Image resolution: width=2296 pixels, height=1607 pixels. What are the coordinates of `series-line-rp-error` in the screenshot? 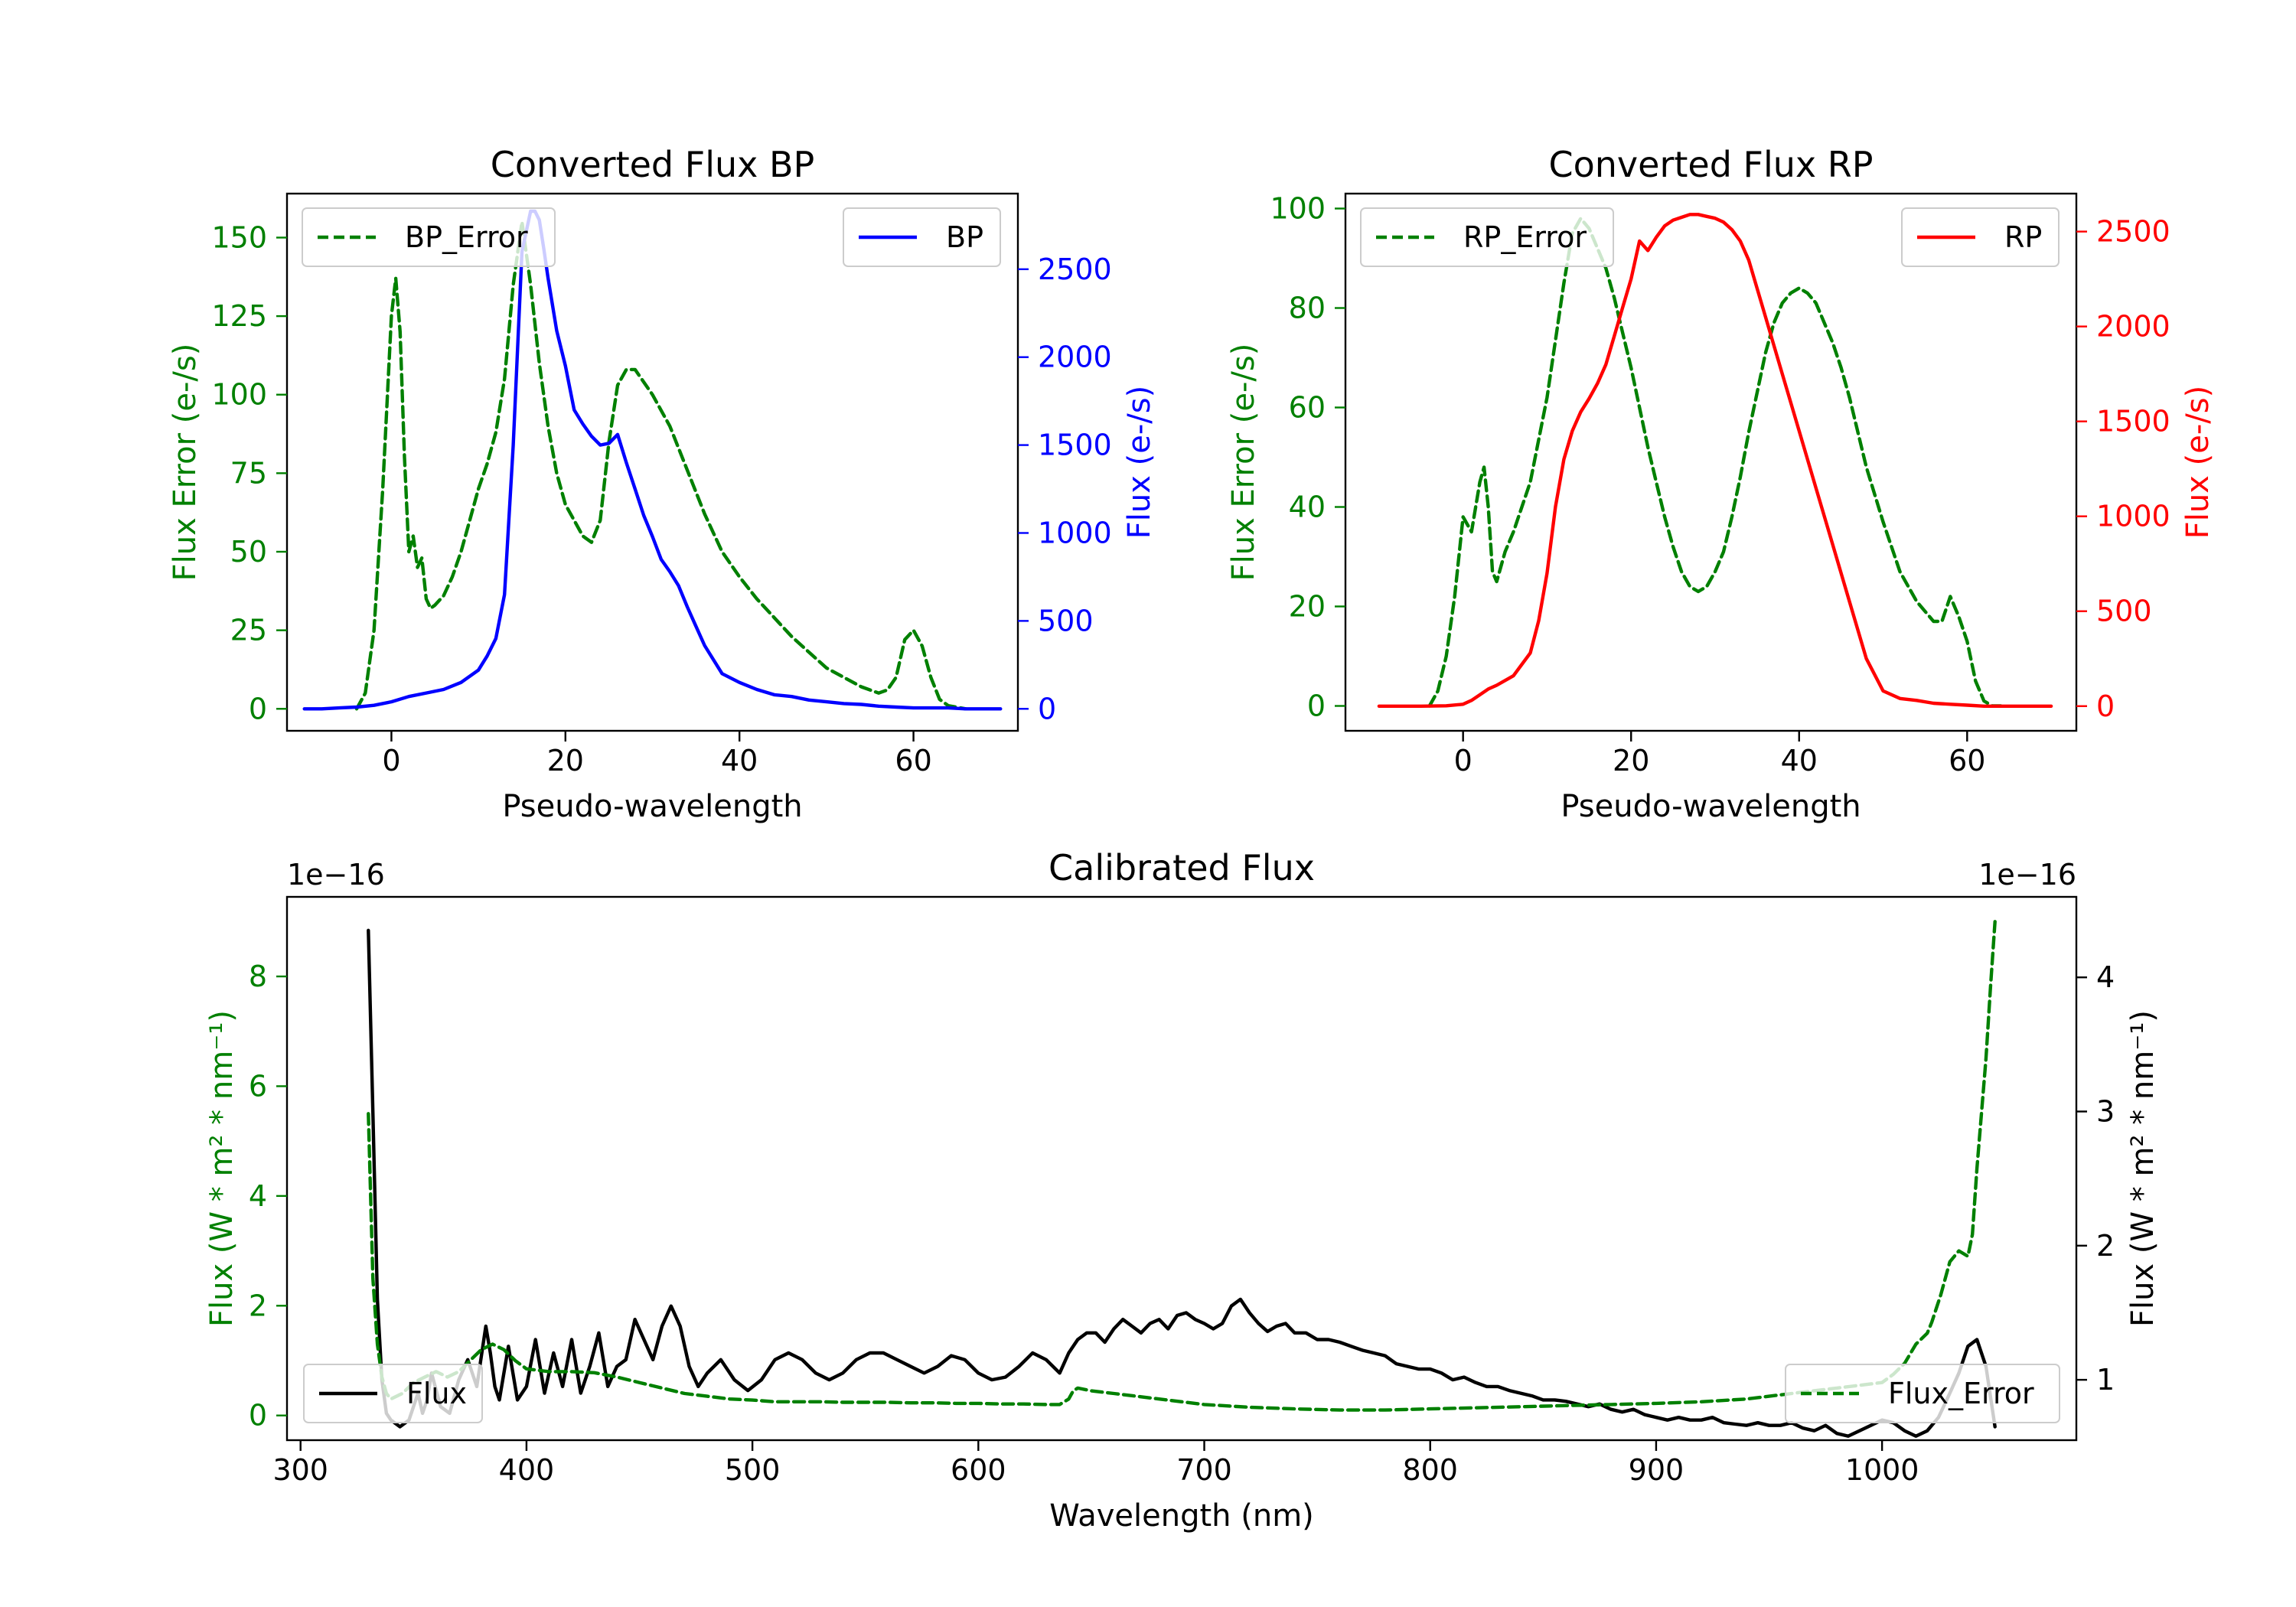 It's located at (1715, 463).